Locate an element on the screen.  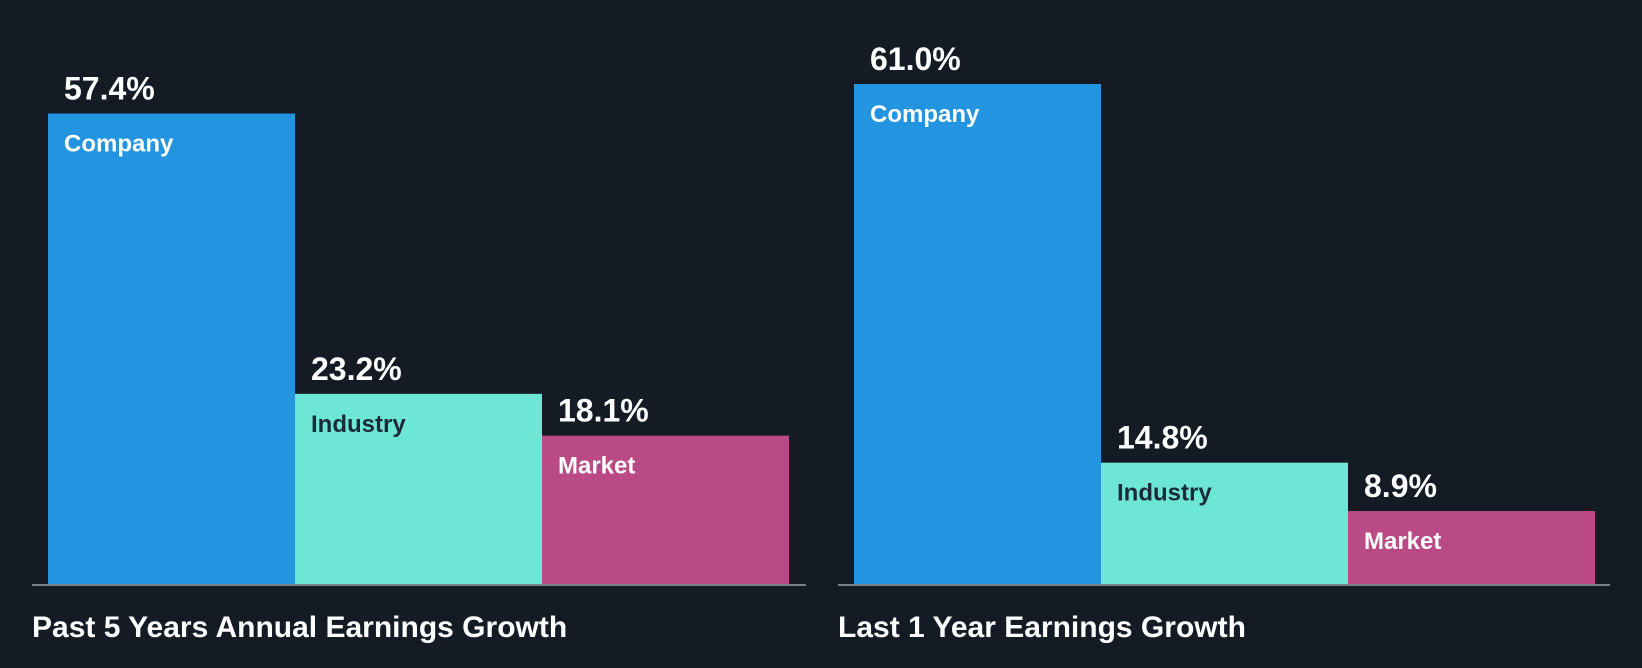
category-label-company-past-5-years: Company is located at coordinates (119, 144).